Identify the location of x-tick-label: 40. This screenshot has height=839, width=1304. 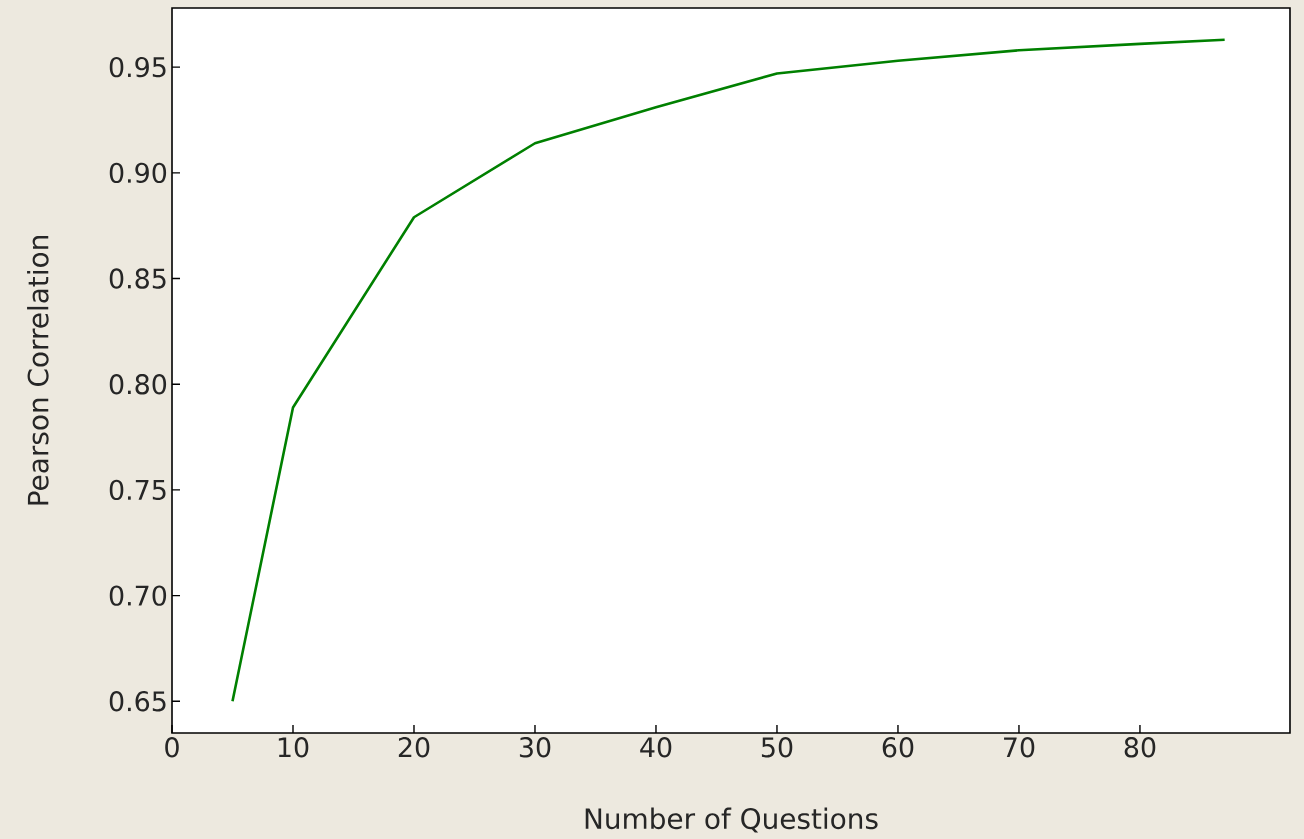
(656, 747).